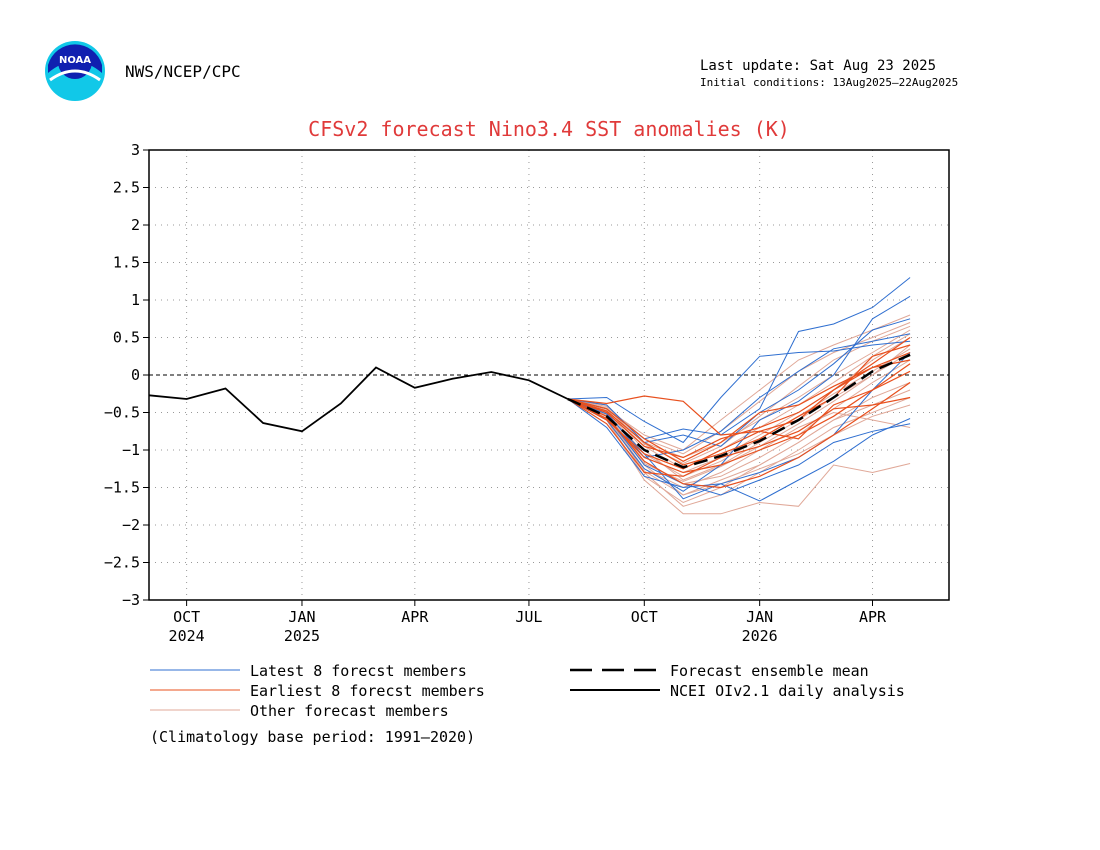  I want to click on y-tick-label: 0.5, so click(126, 338).